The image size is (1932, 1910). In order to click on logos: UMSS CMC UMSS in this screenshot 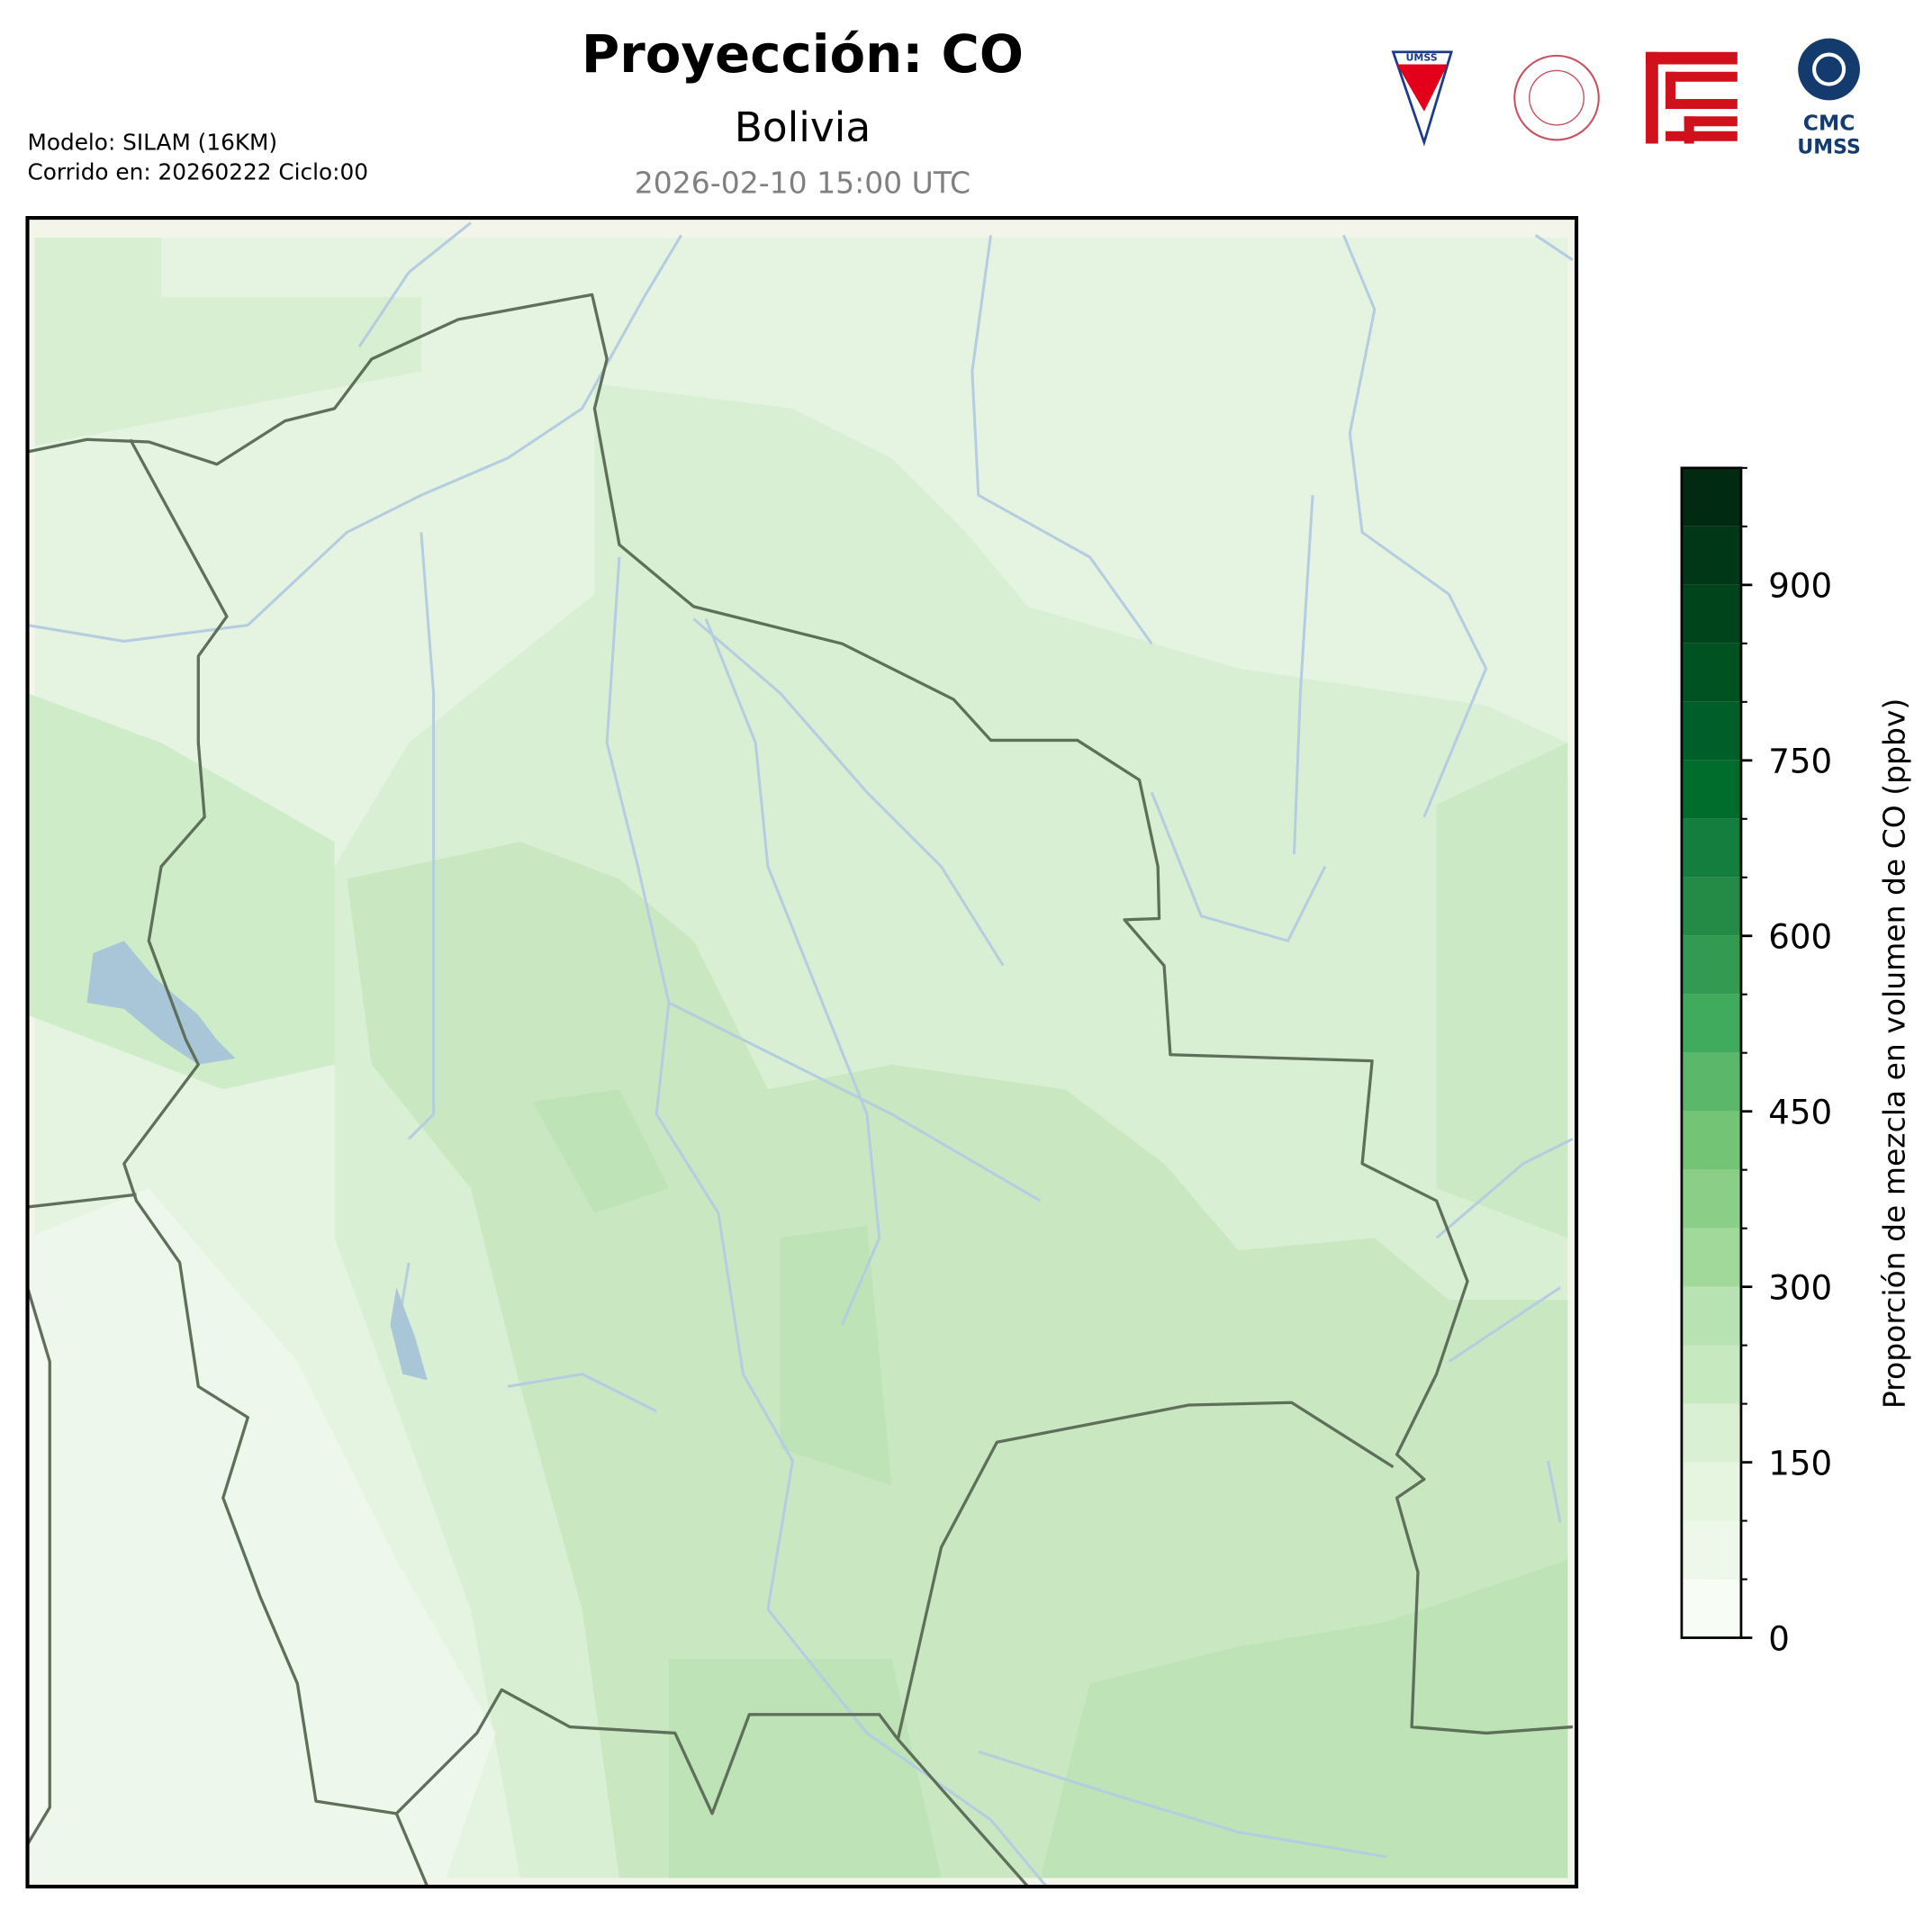, I will do `click(1626, 98)`.